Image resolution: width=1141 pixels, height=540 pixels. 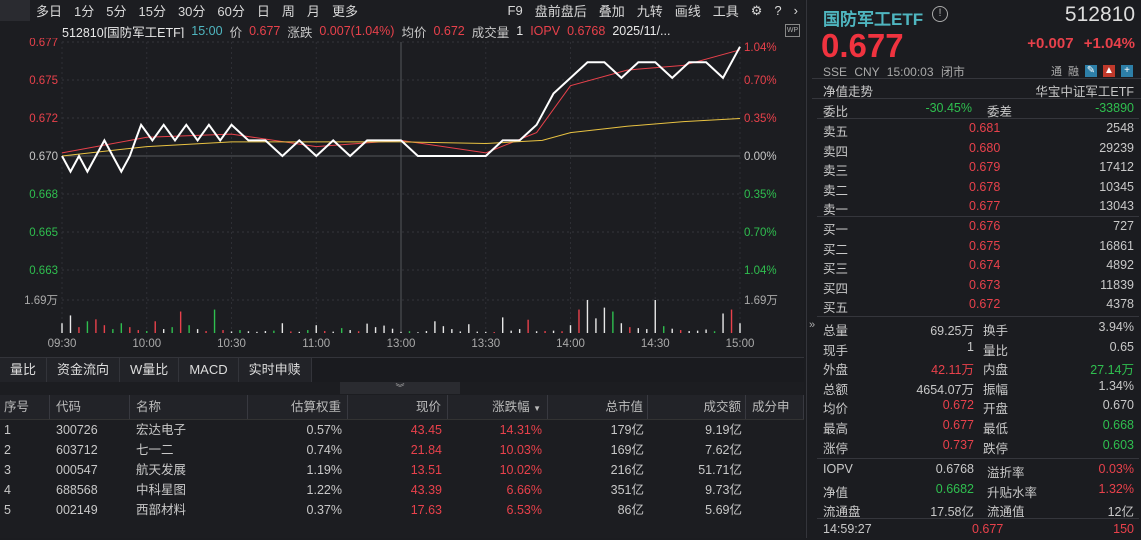 What do you see at coordinates (760, 271) in the screenshot?
I see `y-tick-right: 1.04%` at bounding box center [760, 271].